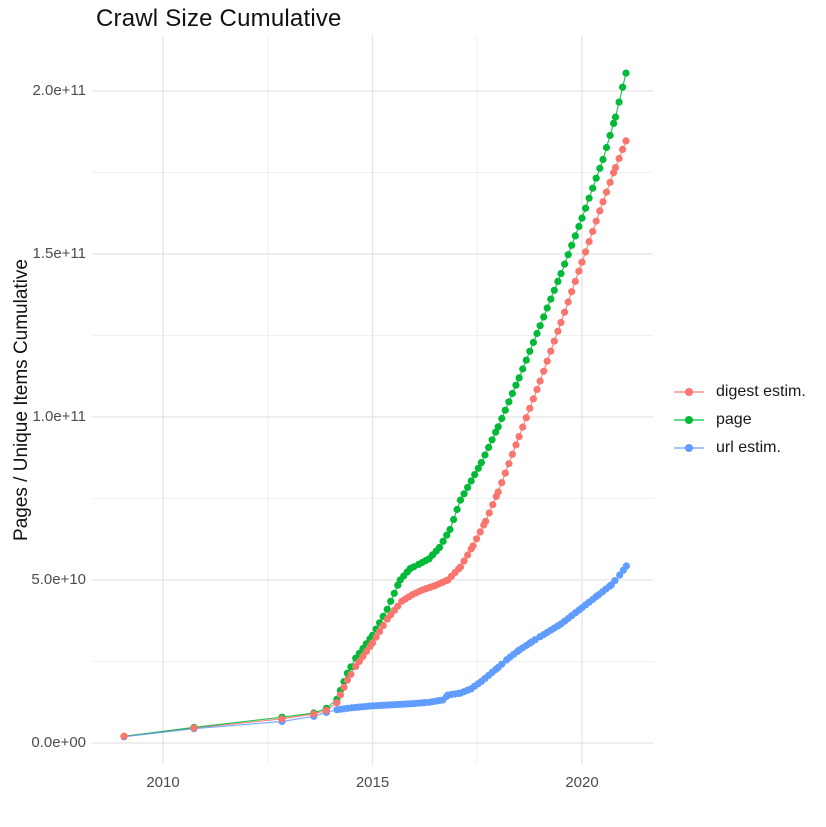 The image size is (826, 827). I want to click on legend: digest estim. page url estim., so click(739, 420).